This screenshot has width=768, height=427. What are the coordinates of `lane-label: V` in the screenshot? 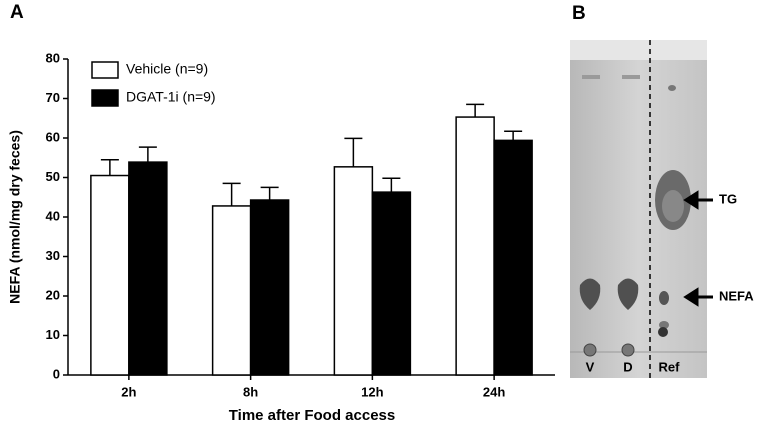 It's located at (590, 366).